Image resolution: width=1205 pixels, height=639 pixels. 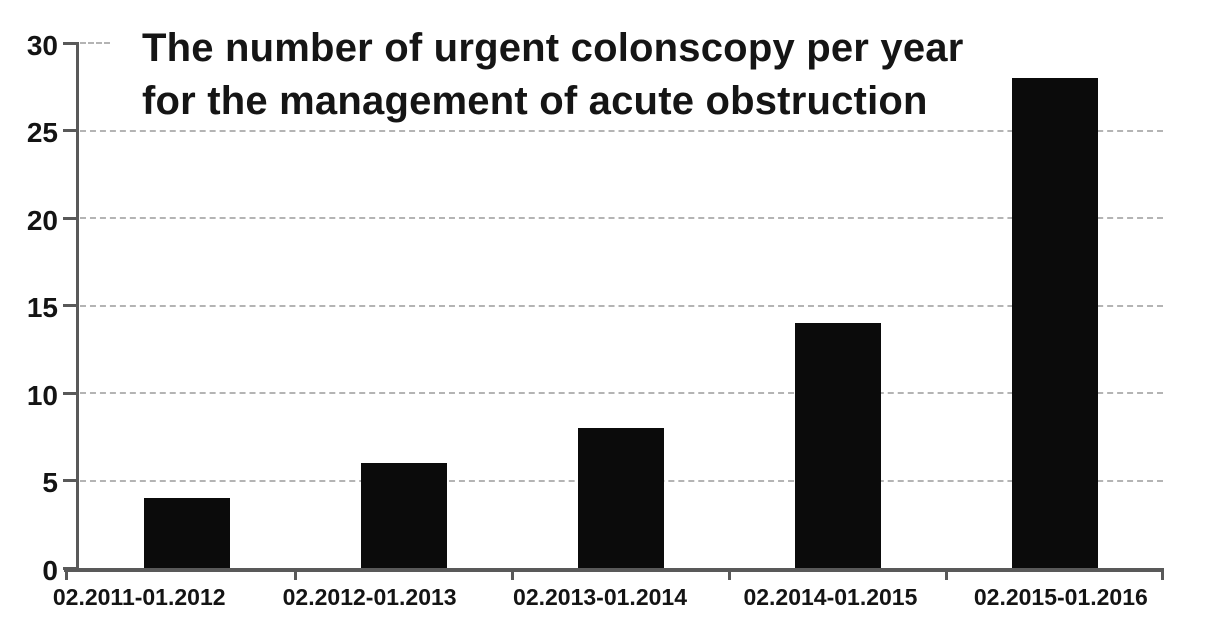 I want to click on y-tick-label-15: 15, so click(x=42, y=307).